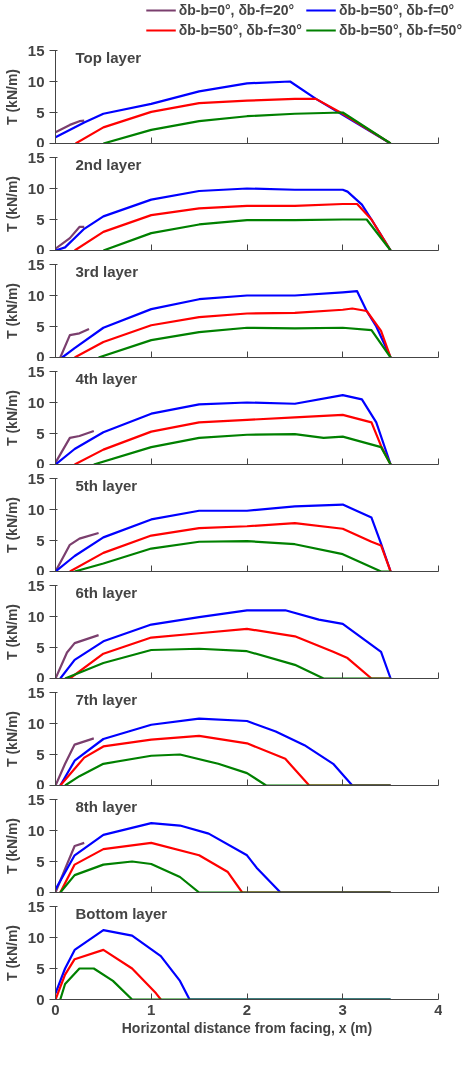 The width and height of the screenshot is (468, 1081). I want to click on x-tick-label: 3, so click(342, 1009).